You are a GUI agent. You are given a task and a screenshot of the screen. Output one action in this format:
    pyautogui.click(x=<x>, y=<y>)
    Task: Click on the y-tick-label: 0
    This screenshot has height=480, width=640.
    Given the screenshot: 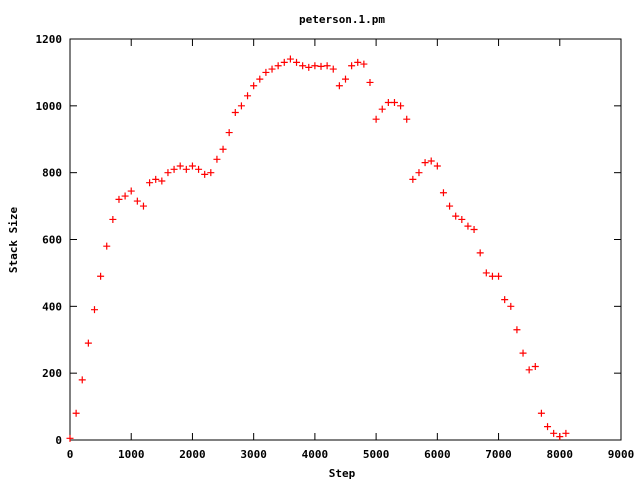 What is the action you would take?
    pyautogui.click(x=58, y=440)
    